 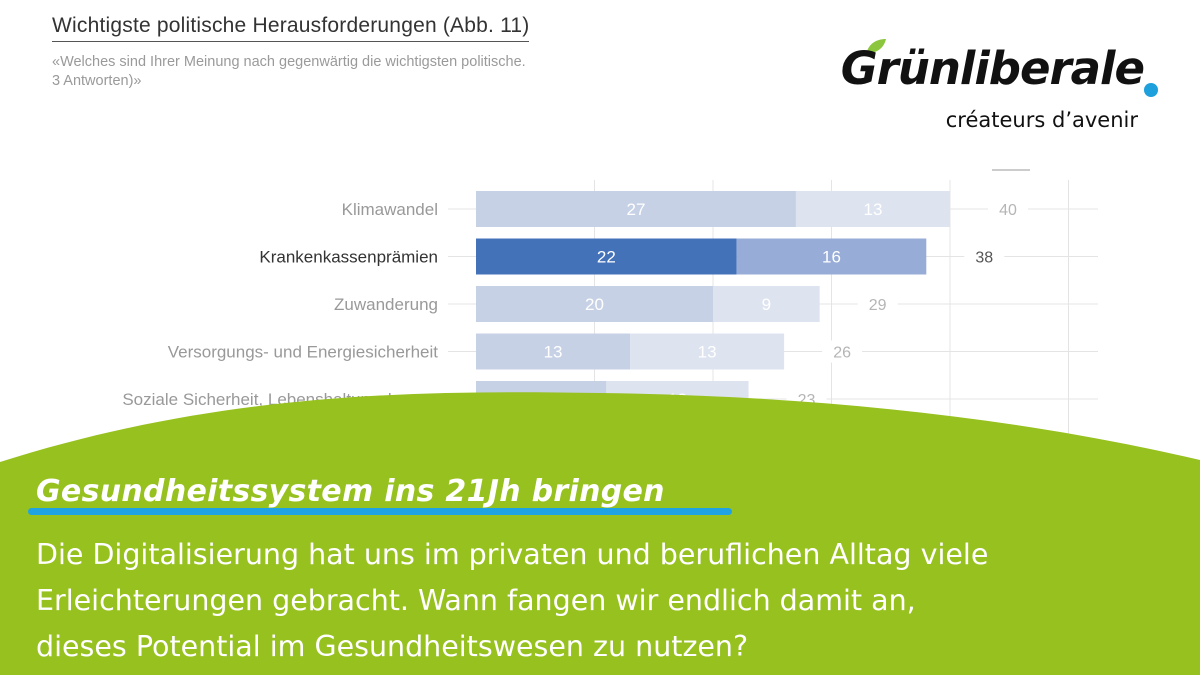 I want to click on data-label-1-2: 22, so click(x=606, y=257).